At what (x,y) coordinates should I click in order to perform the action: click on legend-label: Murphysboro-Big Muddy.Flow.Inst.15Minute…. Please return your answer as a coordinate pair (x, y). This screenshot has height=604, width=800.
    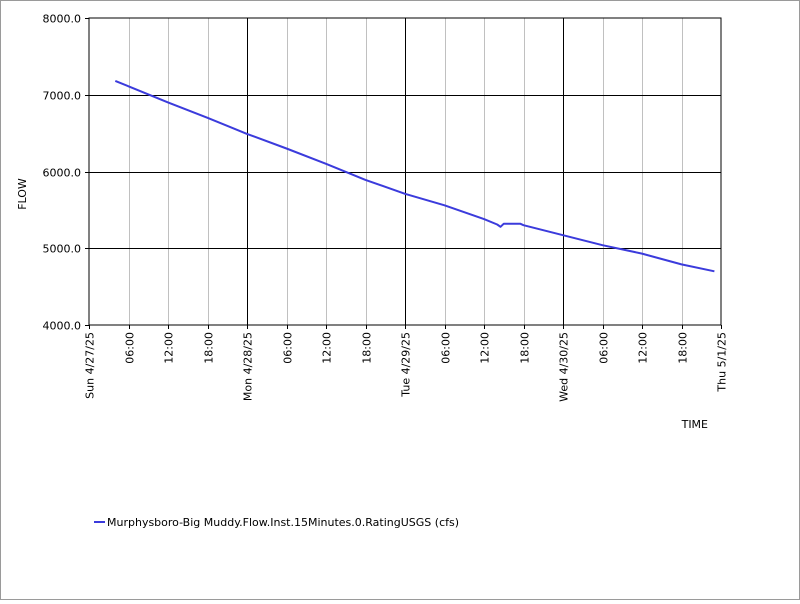
    Looking at the image, I should click on (283, 522).